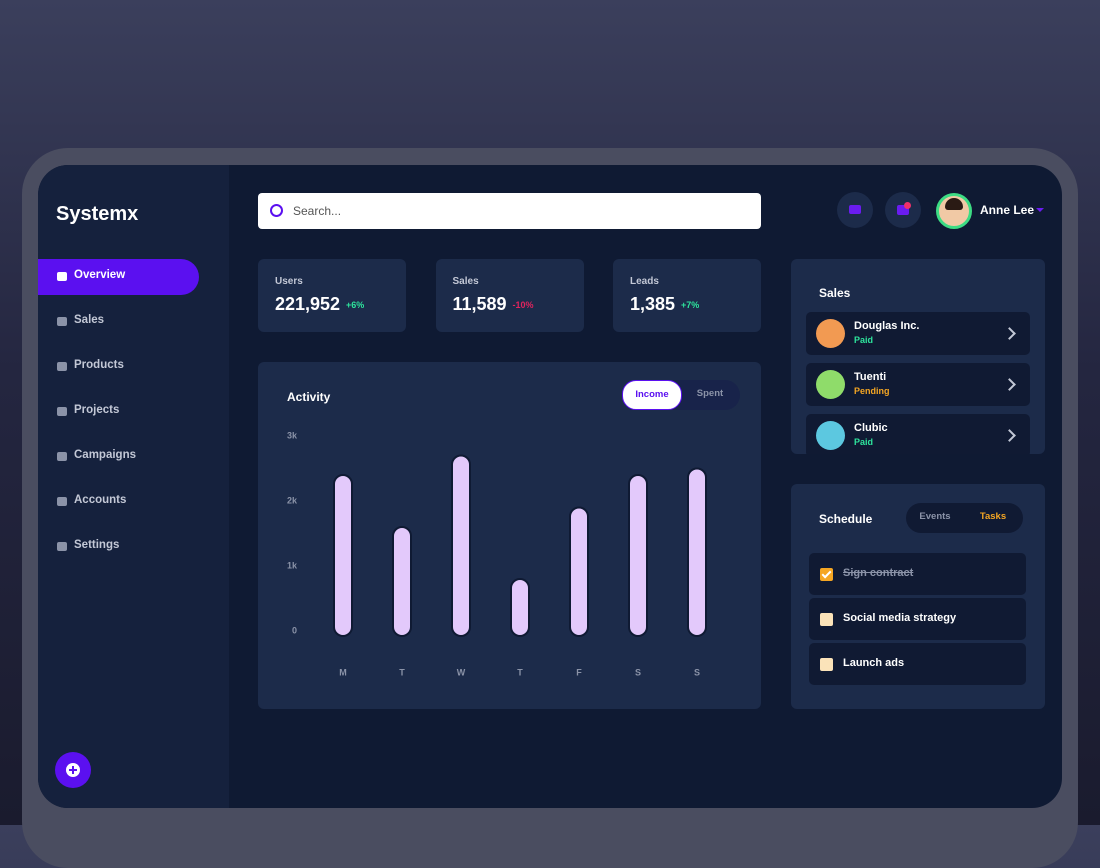 The image size is (1100, 868). What do you see at coordinates (993, 516) in the screenshot?
I see `schedule-tab: Tasks` at bounding box center [993, 516].